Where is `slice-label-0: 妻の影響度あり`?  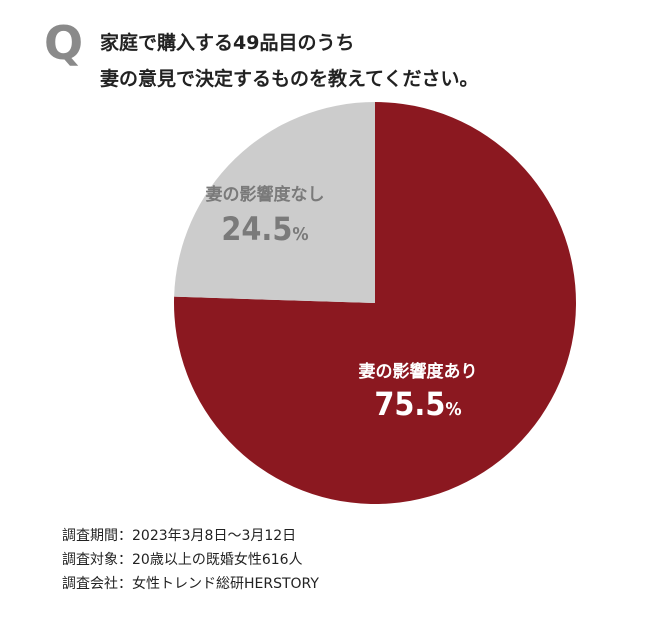
slice-label-0: 妻の影響度あり is located at coordinates (418, 371).